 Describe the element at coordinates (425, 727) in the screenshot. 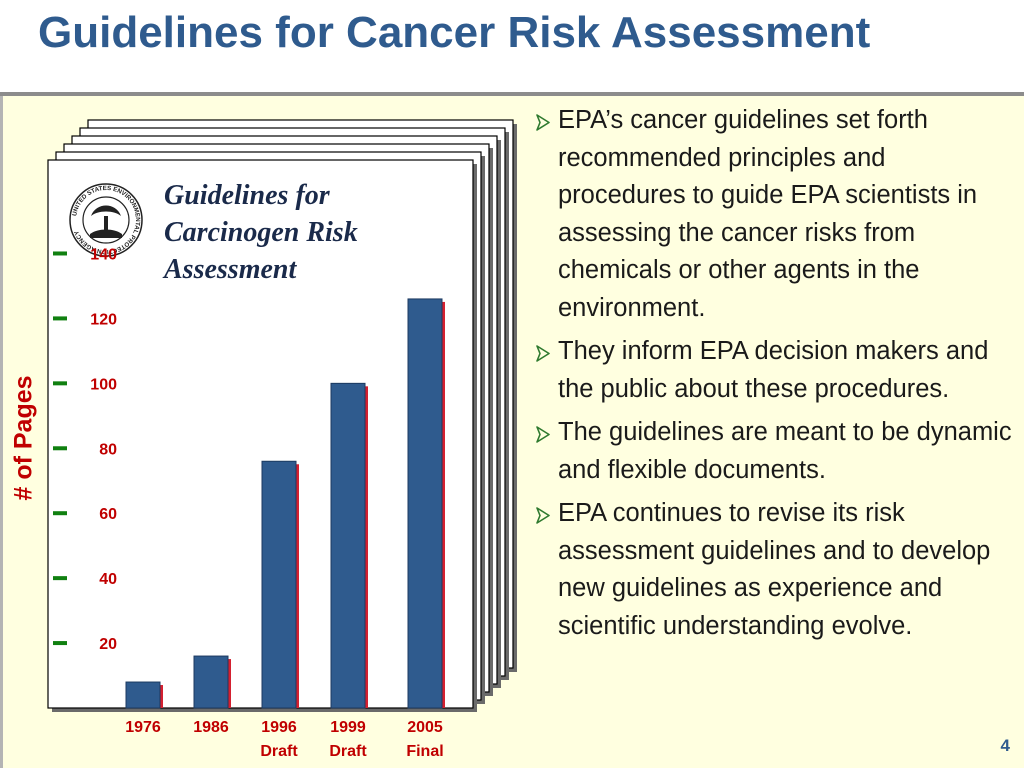

I see `x-tick-label: 2005` at that location.